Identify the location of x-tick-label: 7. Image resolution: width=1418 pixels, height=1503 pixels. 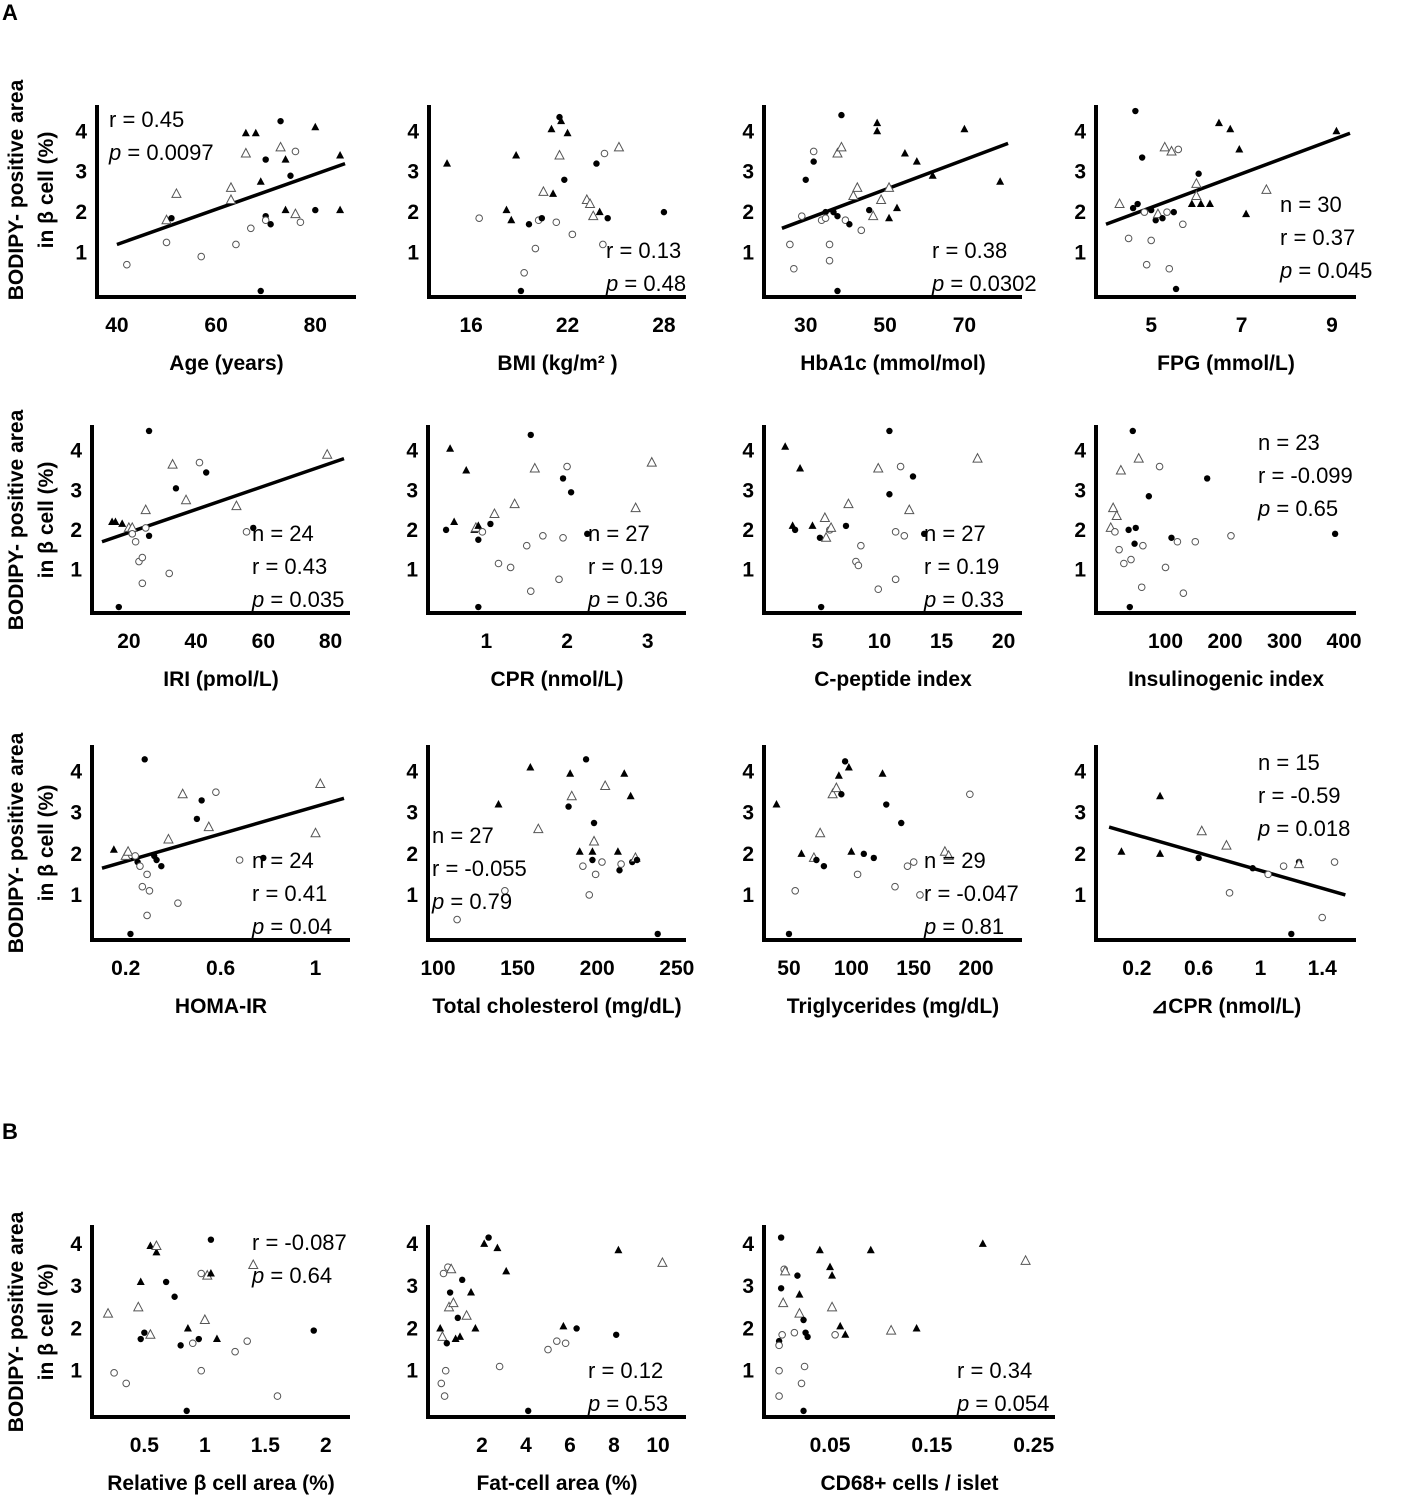
(1242, 325).